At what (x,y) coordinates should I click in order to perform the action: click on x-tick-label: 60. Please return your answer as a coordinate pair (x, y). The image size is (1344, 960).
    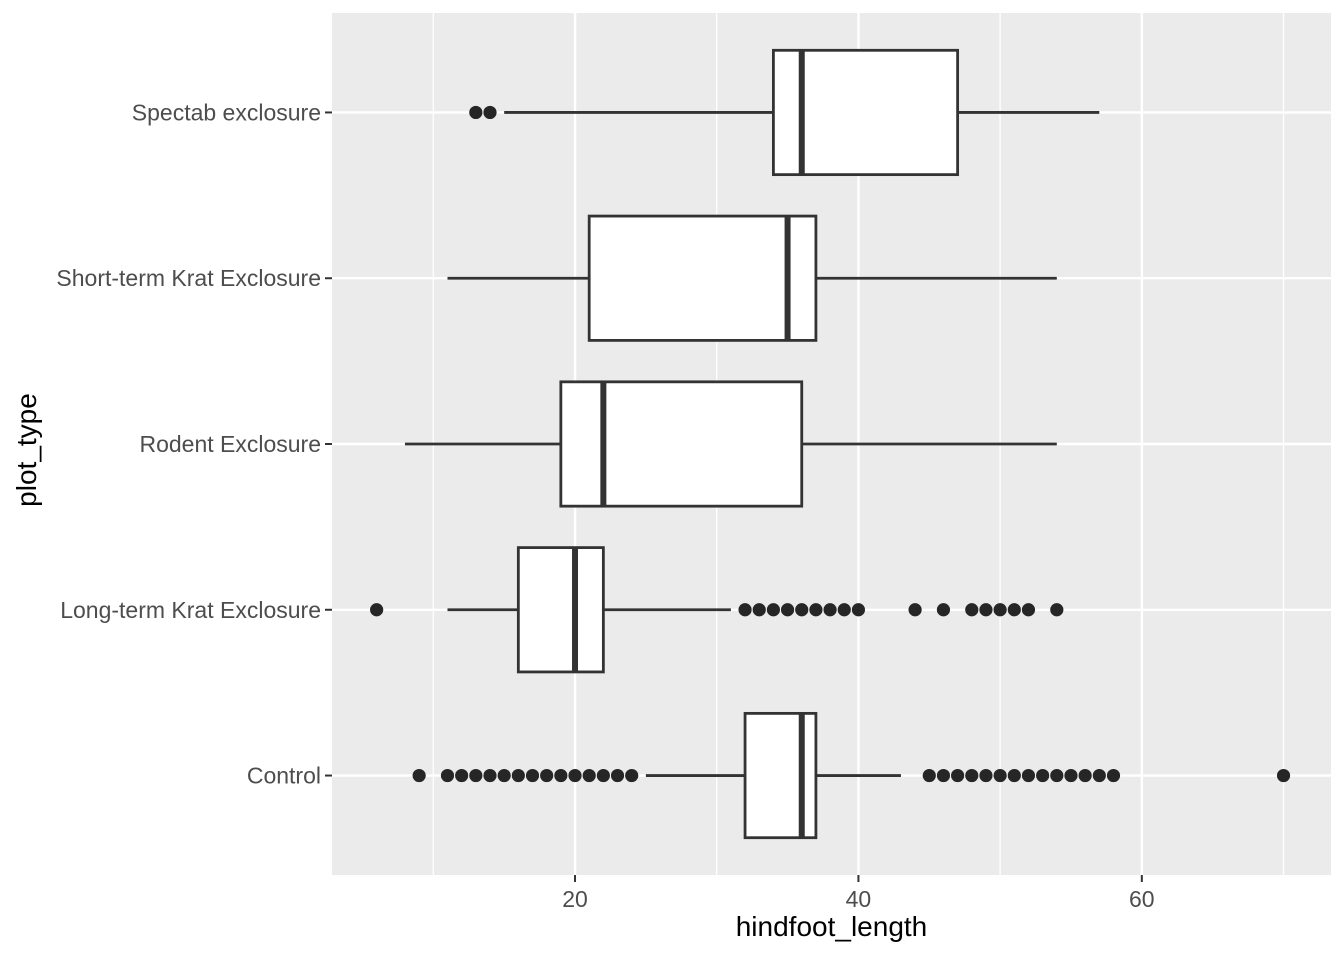
    Looking at the image, I should click on (1142, 899).